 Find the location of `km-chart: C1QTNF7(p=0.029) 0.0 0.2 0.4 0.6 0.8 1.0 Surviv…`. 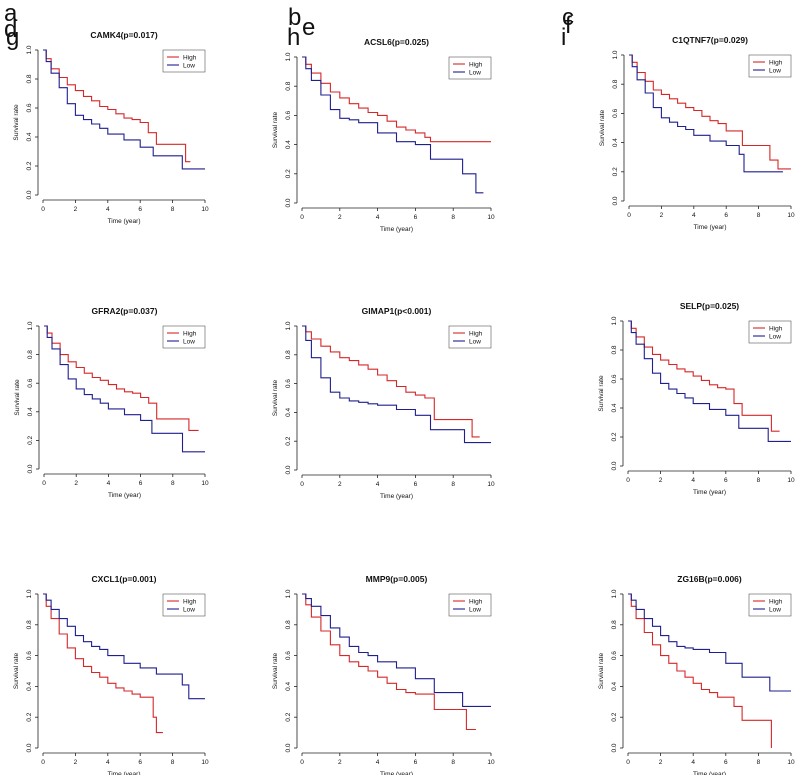

km-chart: C1QTNF7(p=0.029) 0.0 0.2 0.4 0.6 0.8 1.0 Surviv… is located at coordinates (697, 133).